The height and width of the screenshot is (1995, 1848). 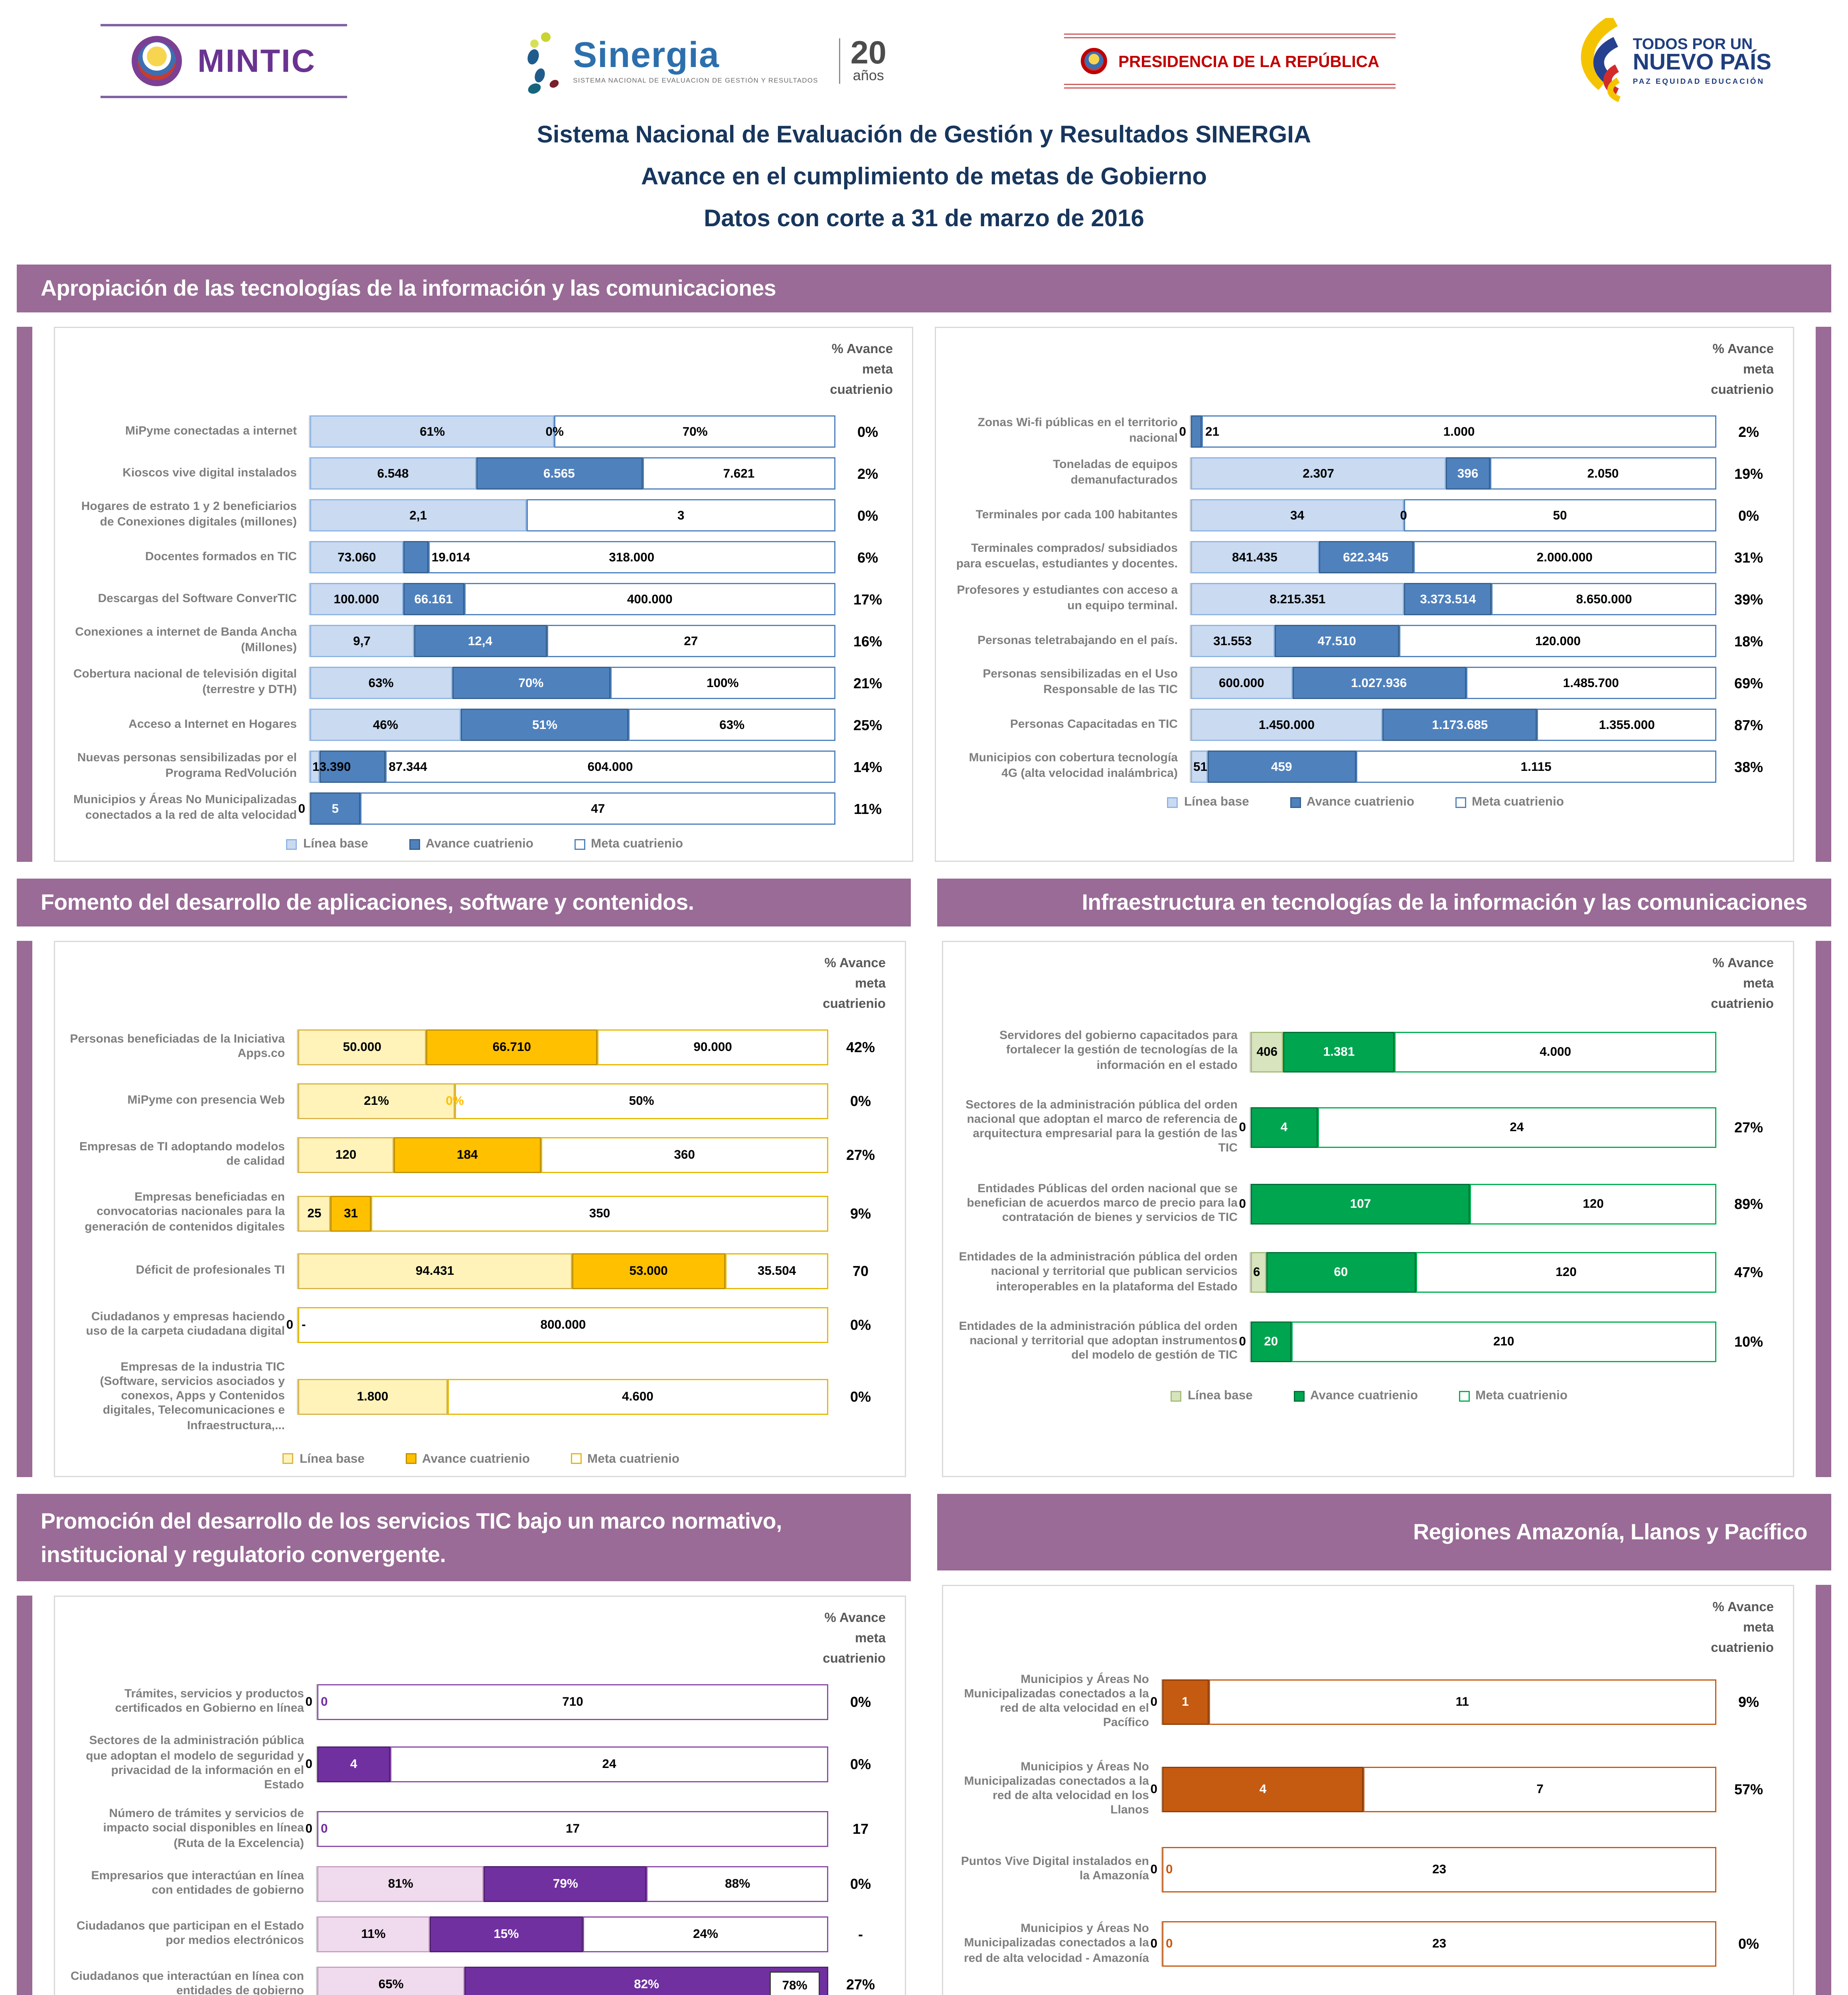 I want to click on bar-area: 0 0 23, so click(x=1433, y=1870).